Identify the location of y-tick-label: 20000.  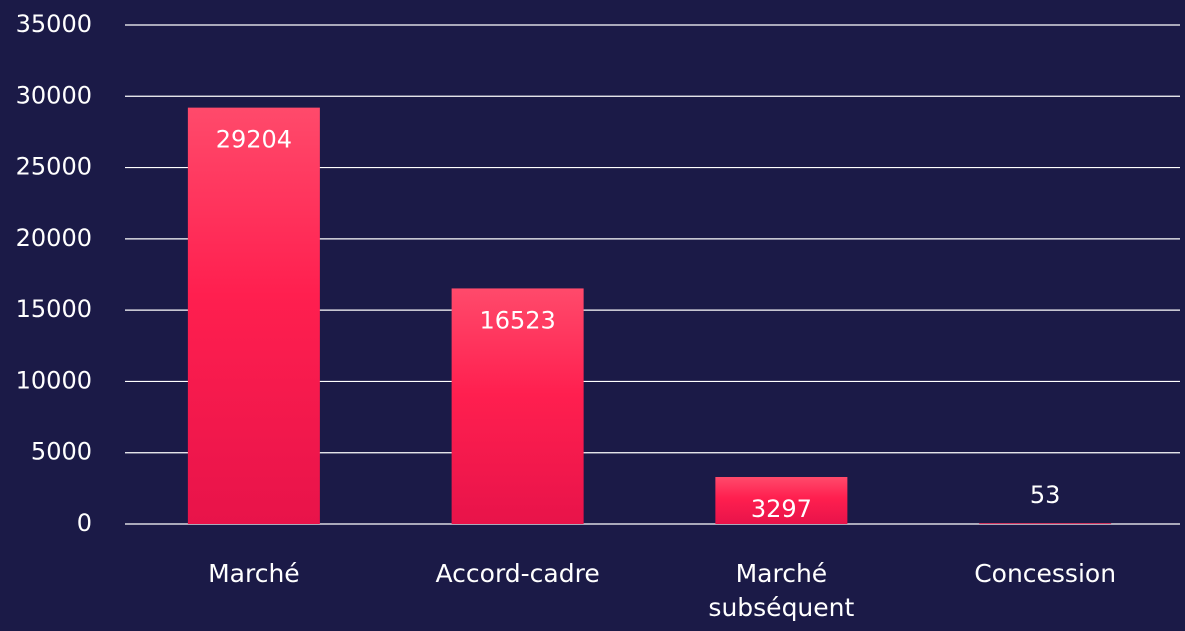
(54, 238).